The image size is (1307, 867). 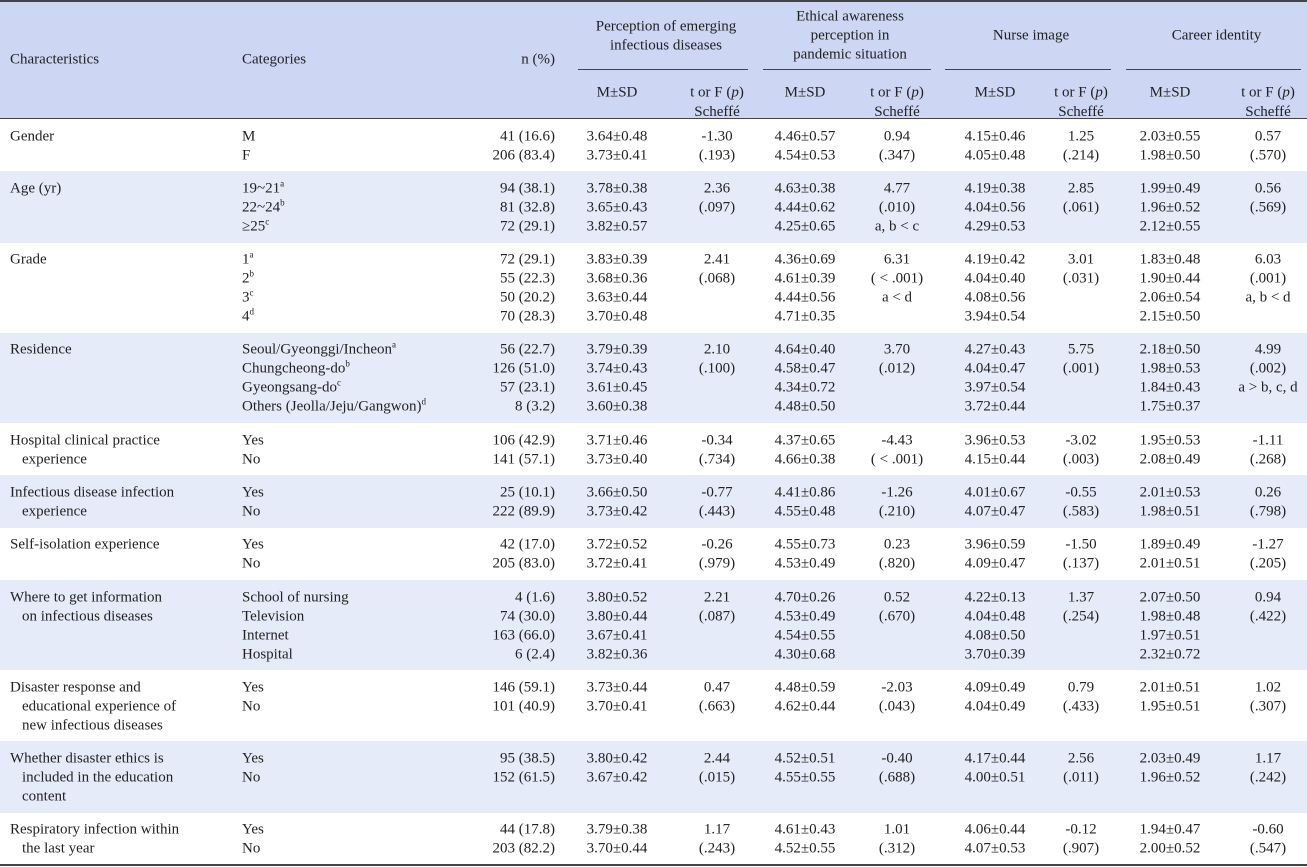 What do you see at coordinates (347, 363) in the screenshot?
I see `category-sup: b` at bounding box center [347, 363].